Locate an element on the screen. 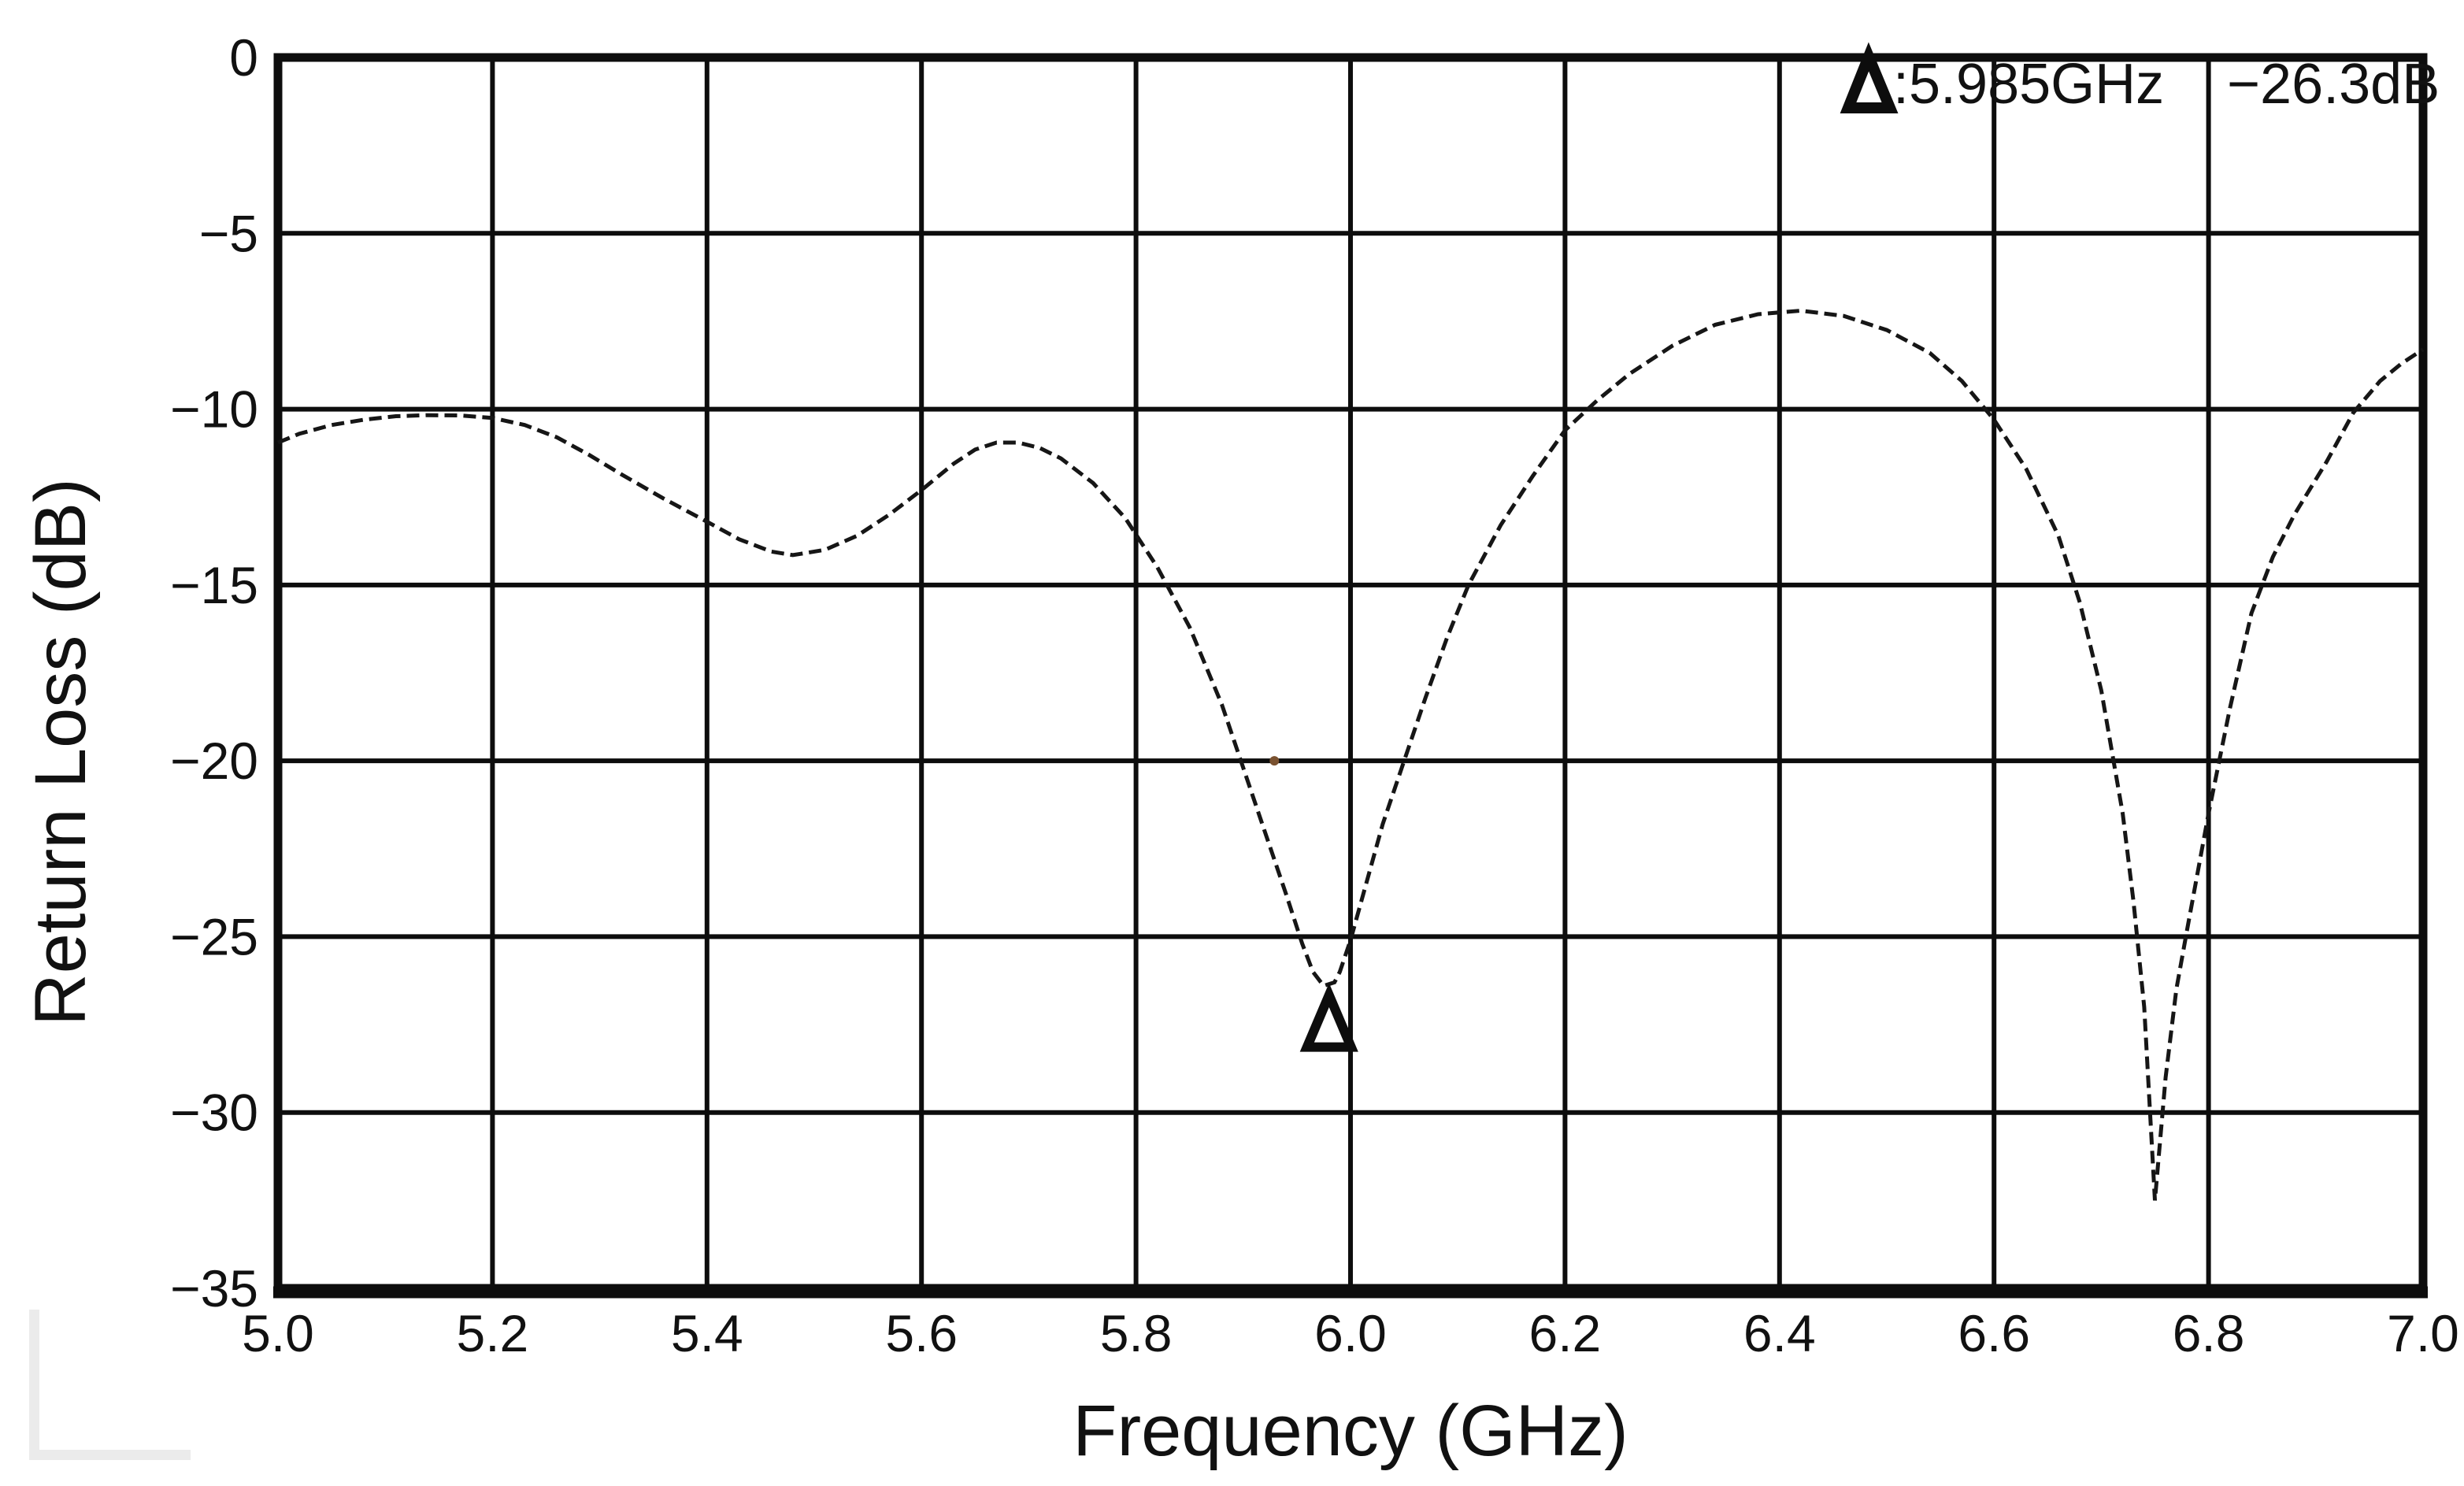 Image resolution: width=2464 pixels, height=1486 pixels. y-tick-label: −30 is located at coordinates (214, 1113).